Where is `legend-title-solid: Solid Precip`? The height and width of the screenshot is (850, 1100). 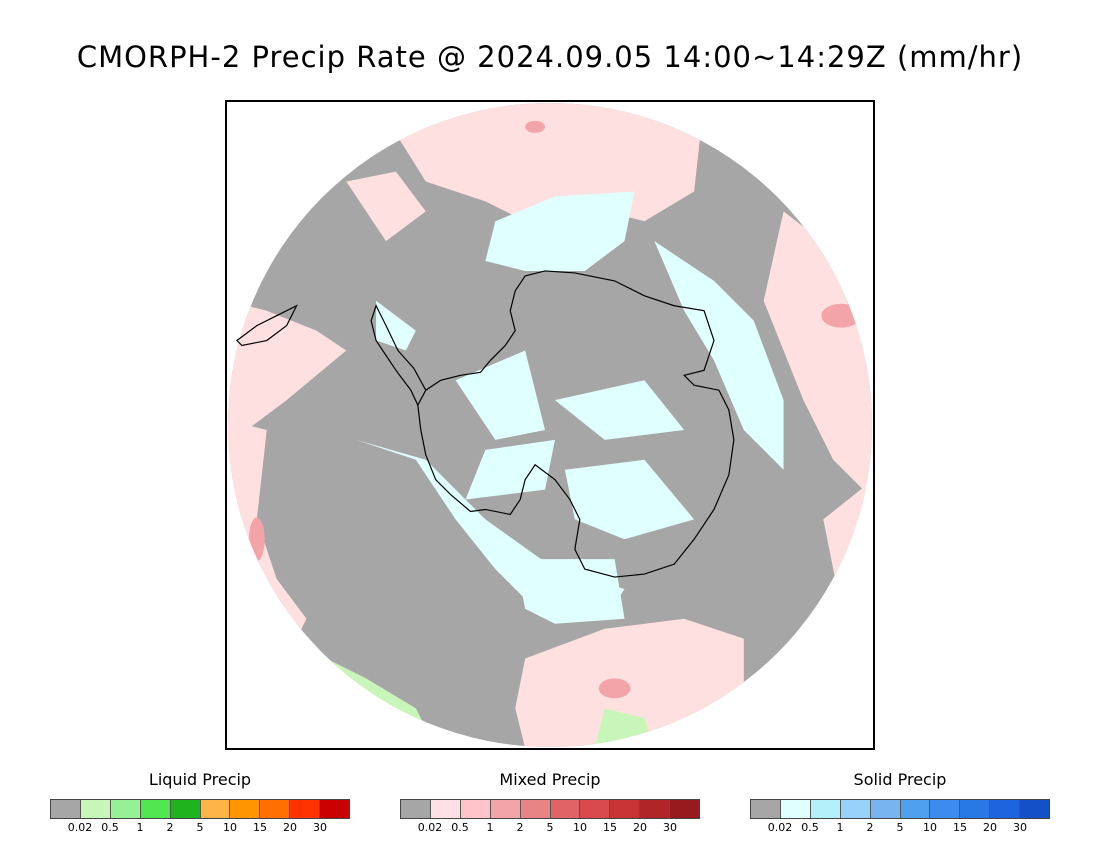 legend-title-solid: Solid Precip is located at coordinates (900, 779).